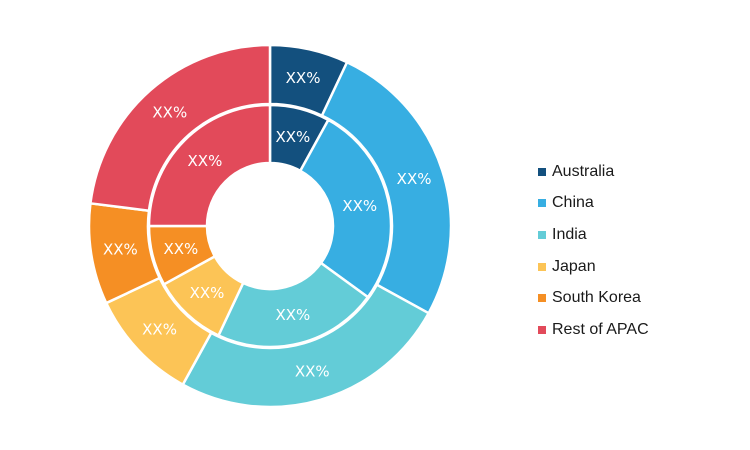 The width and height of the screenshot is (750, 450). Describe the element at coordinates (303, 78) in the screenshot. I see `outer-label-australia: XX%` at that location.